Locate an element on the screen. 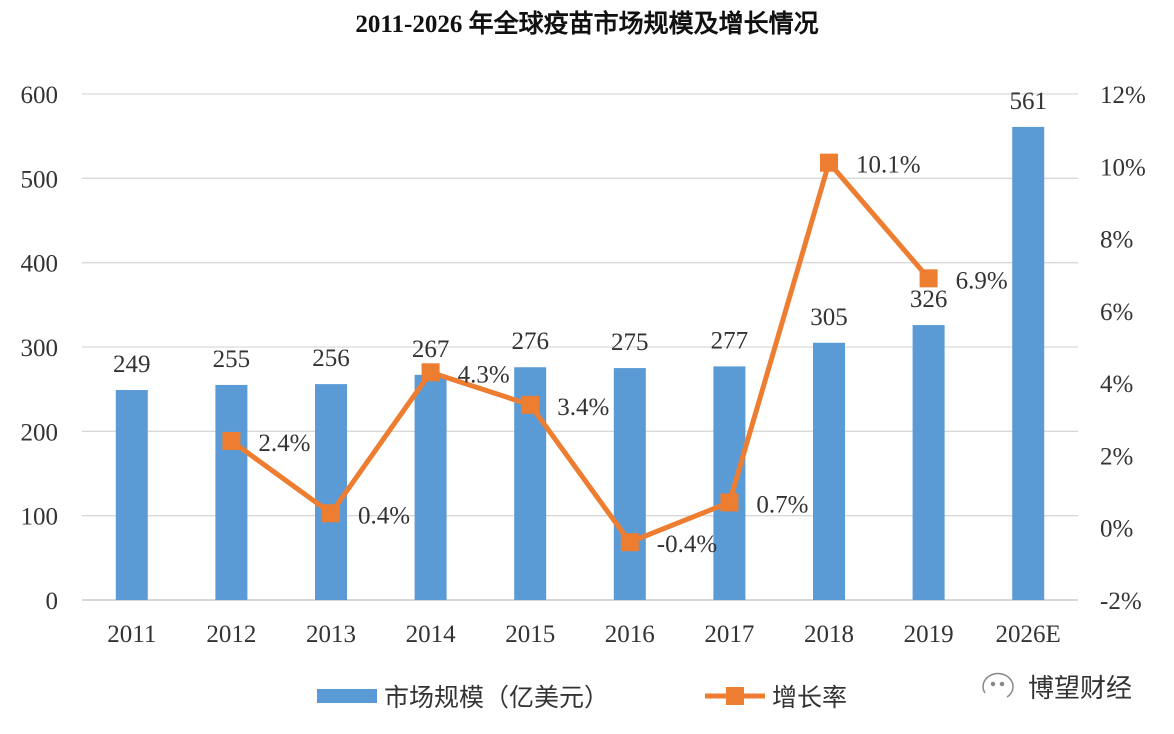 Image resolution: width=1174 pixels, height=734 pixels. bar-data-label: 326 is located at coordinates (929, 299).